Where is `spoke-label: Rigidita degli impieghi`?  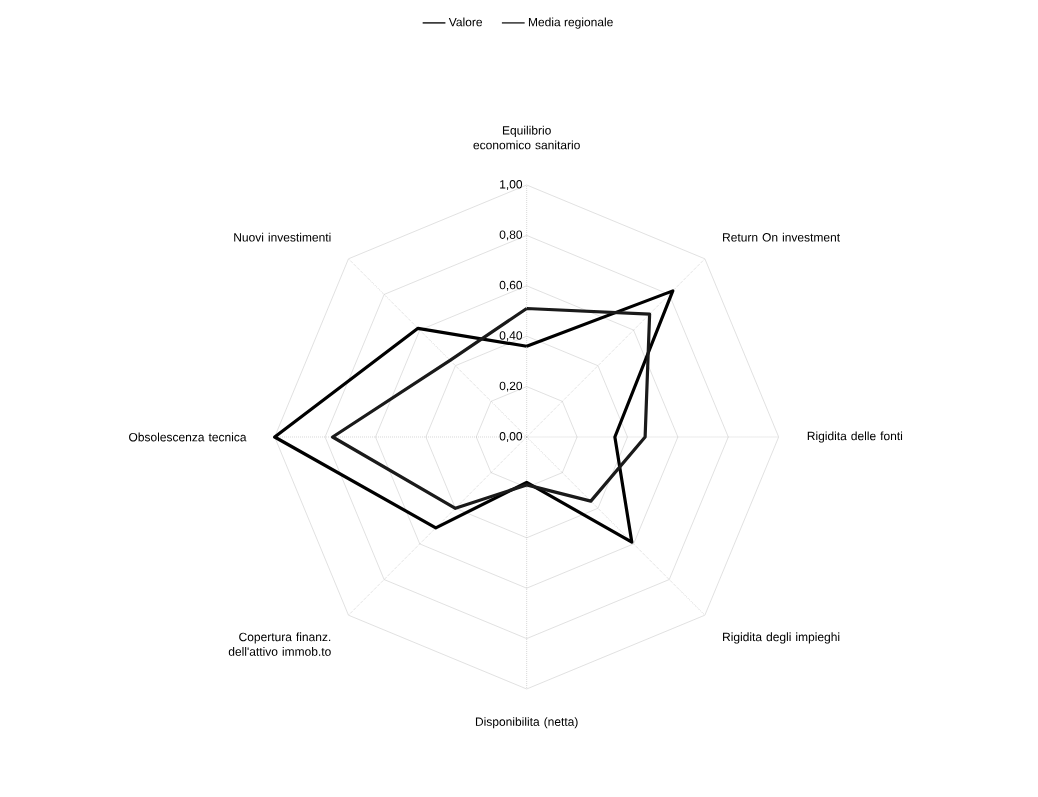
spoke-label: Rigidita degli impieghi is located at coordinates (781, 638).